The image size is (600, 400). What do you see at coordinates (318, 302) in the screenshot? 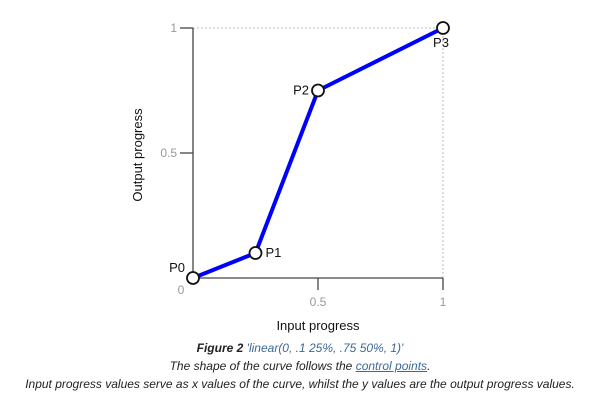
I see `x-tick-label: 0.5` at bounding box center [318, 302].